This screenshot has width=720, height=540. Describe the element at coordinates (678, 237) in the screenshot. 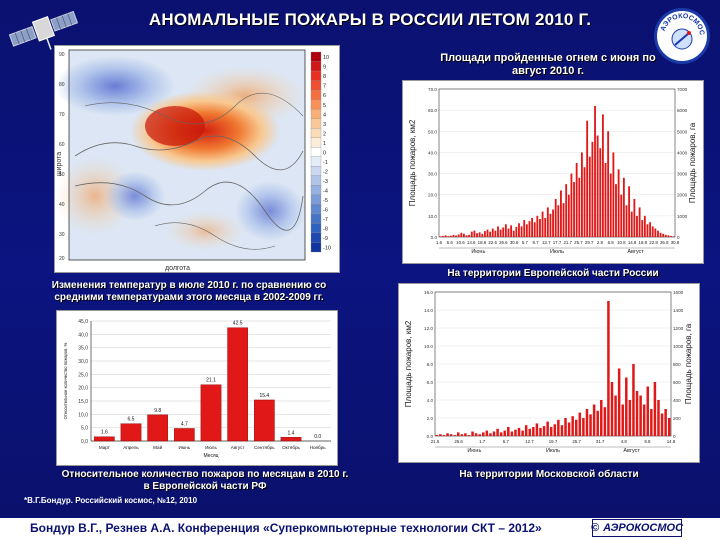

I see `y-tick-right: 0` at that location.